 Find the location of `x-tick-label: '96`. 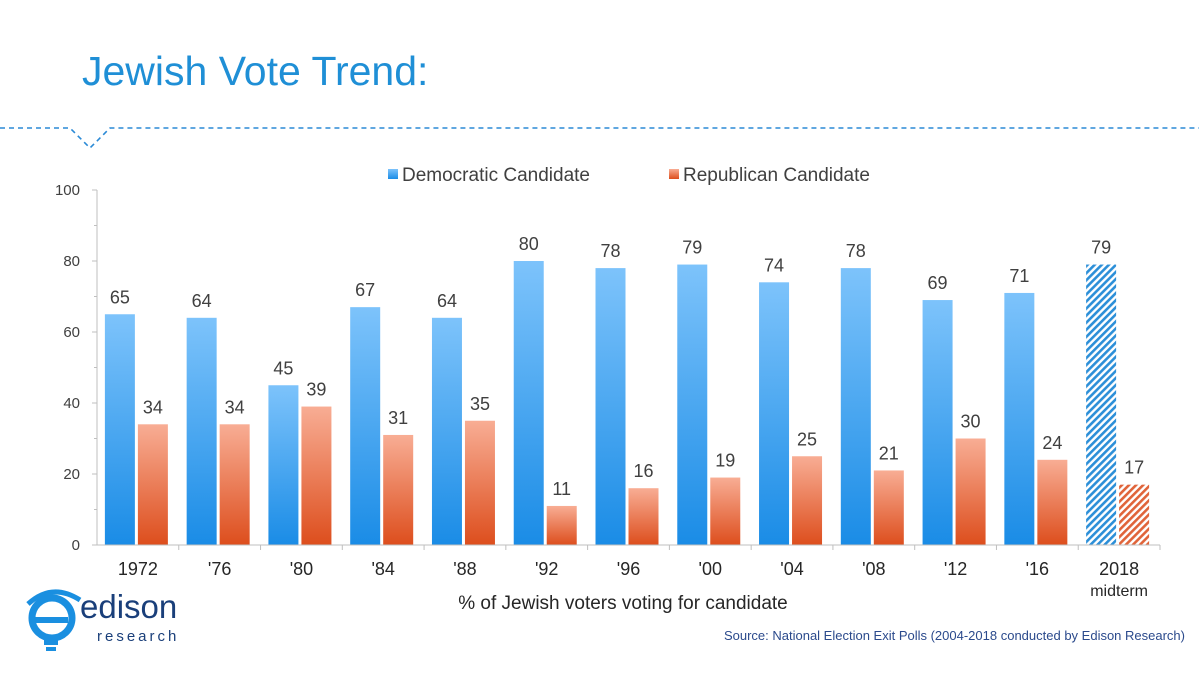

x-tick-label: '96 is located at coordinates (628, 569).